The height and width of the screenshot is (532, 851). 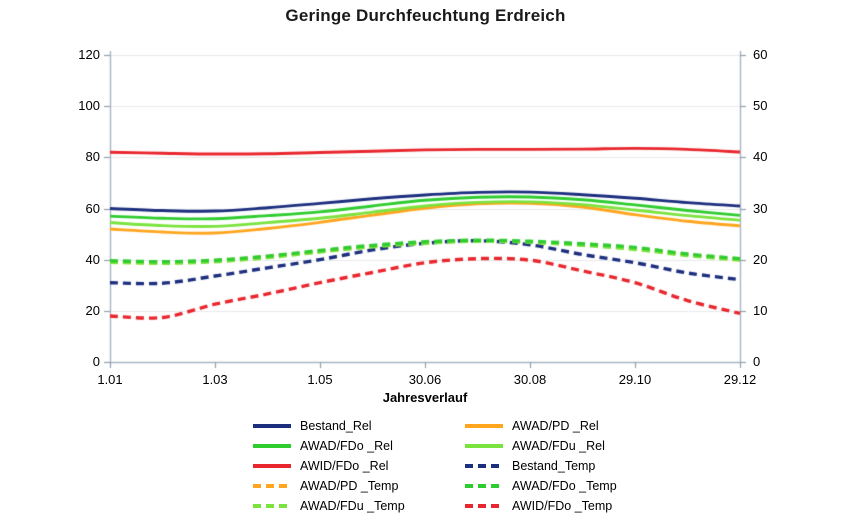 I want to click on legend-item: AWAD/PD _Rel, so click(x=571, y=426).